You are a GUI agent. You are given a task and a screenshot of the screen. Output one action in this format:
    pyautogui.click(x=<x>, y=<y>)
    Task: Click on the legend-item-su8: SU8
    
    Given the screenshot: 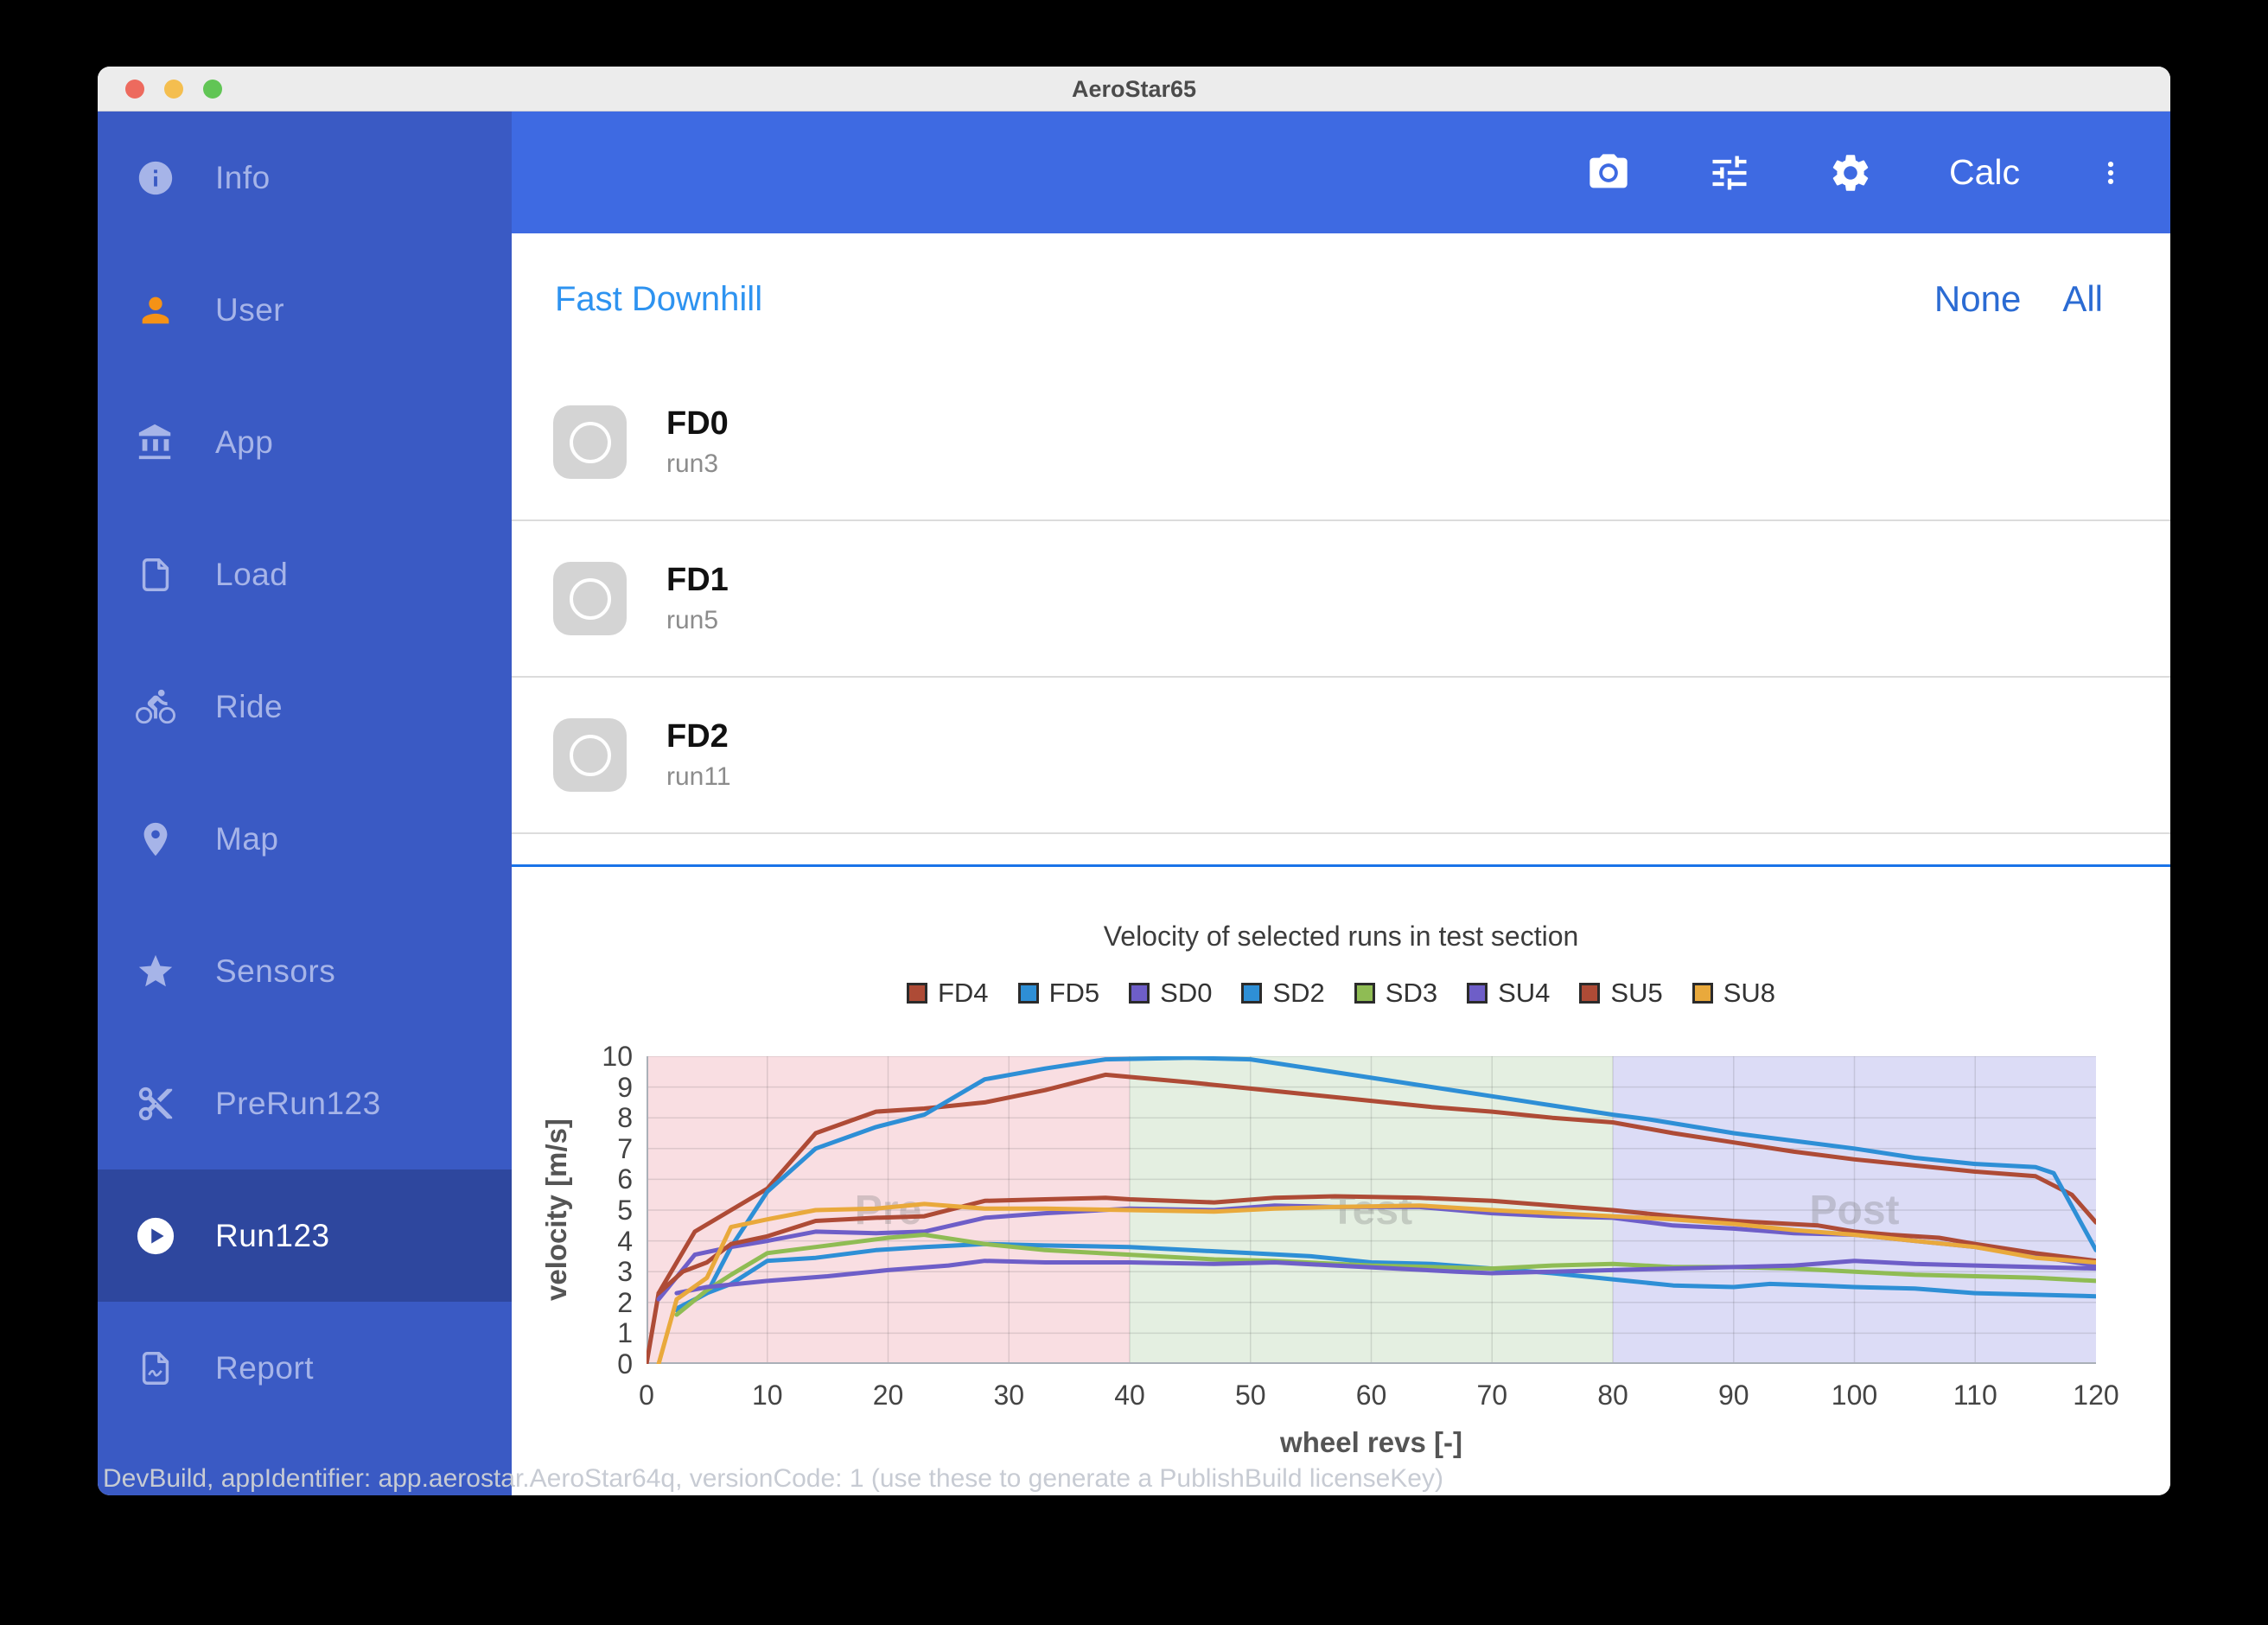 What is the action you would take?
    pyautogui.click(x=1733, y=993)
    